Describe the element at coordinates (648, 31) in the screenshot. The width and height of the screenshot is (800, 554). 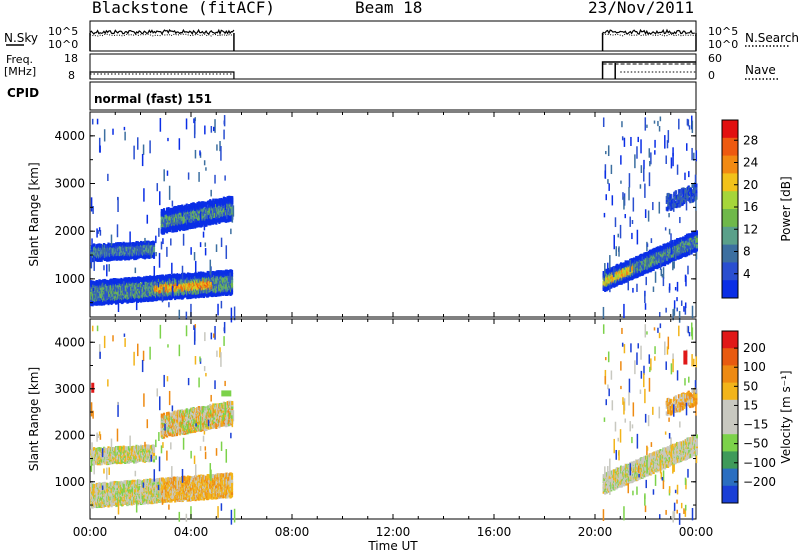
I see `noise-sky-trace` at that location.